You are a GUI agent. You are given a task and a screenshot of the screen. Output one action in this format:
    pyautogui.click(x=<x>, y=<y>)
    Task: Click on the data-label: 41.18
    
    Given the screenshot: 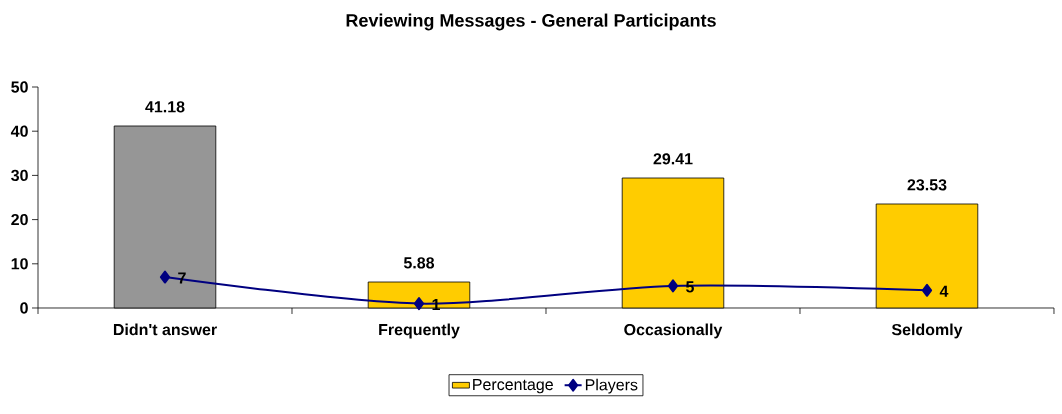 What is the action you would take?
    pyautogui.click(x=165, y=107)
    